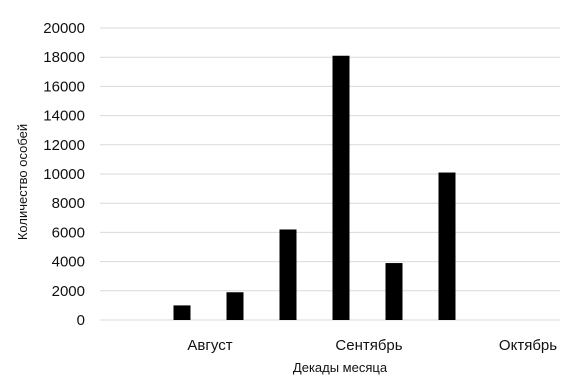 This screenshot has width=572, height=378. What do you see at coordinates (68, 291) in the screenshot?
I see `y-tick-label: 2000` at bounding box center [68, 291].